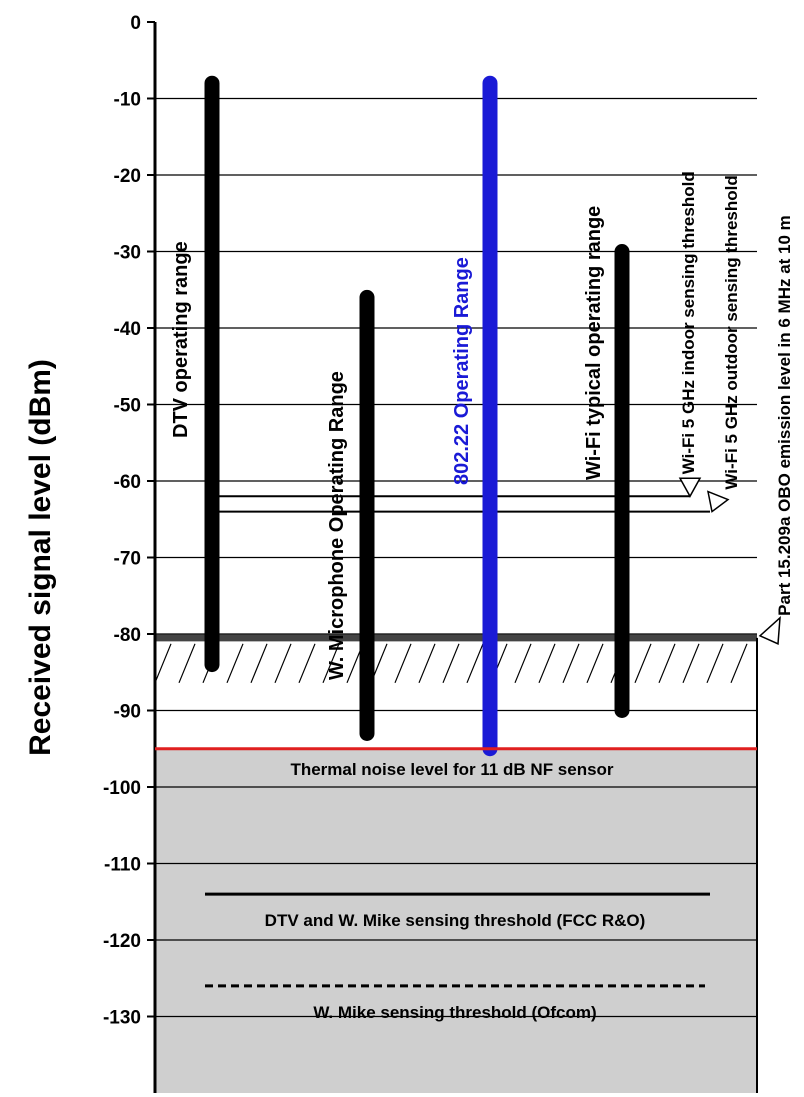 The image size is (804, 1097). Describe the element at coordinates (122, 1018) in the screenshot. I see `y-tick-label: -130` at that location.